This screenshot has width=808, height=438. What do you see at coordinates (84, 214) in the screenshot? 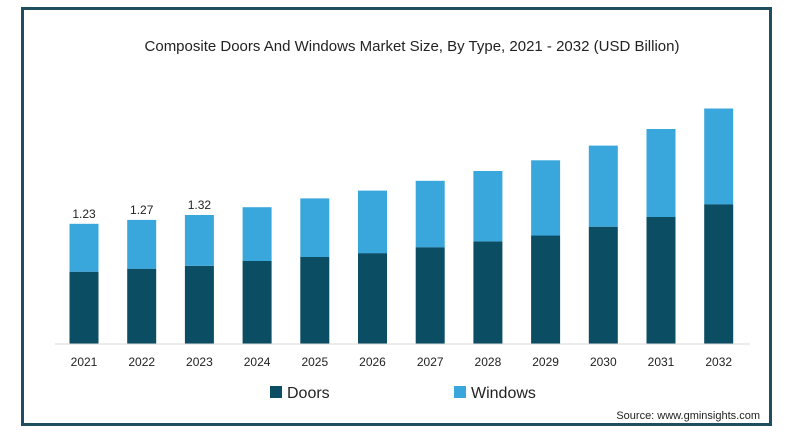
I see `data-label-2021: 1.23` at bounding box center [84, 214].